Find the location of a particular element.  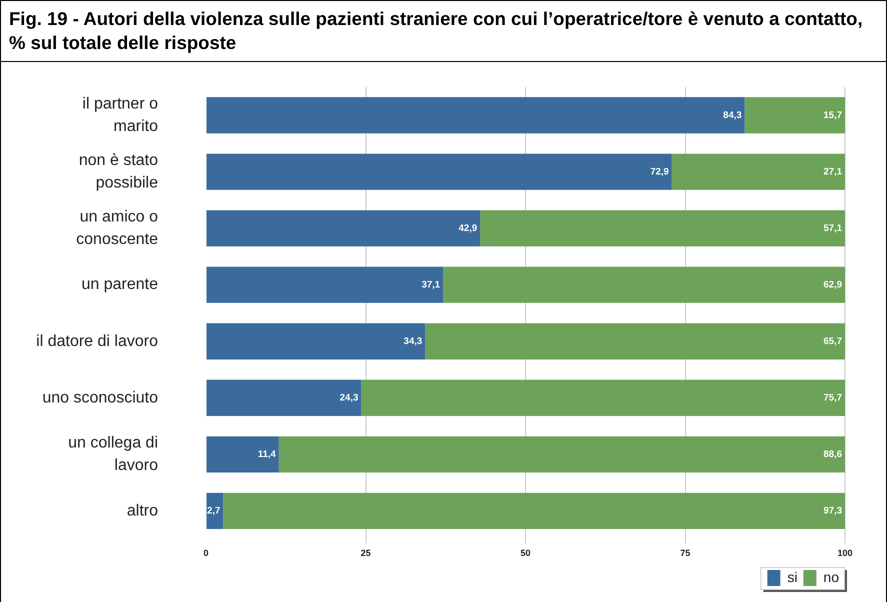

y-tick-label: non è stato possibile is located at coordinates (118, 172).